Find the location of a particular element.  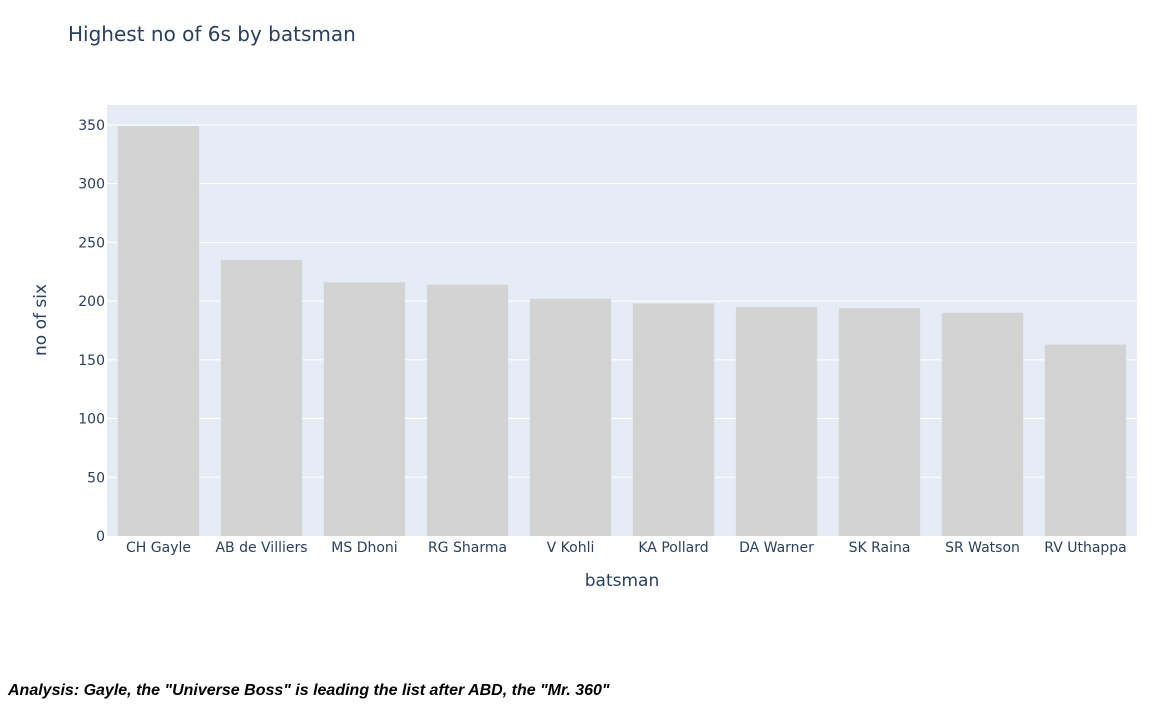

x-tick-label: AB de Villiers is located at coordinates (261, 548).